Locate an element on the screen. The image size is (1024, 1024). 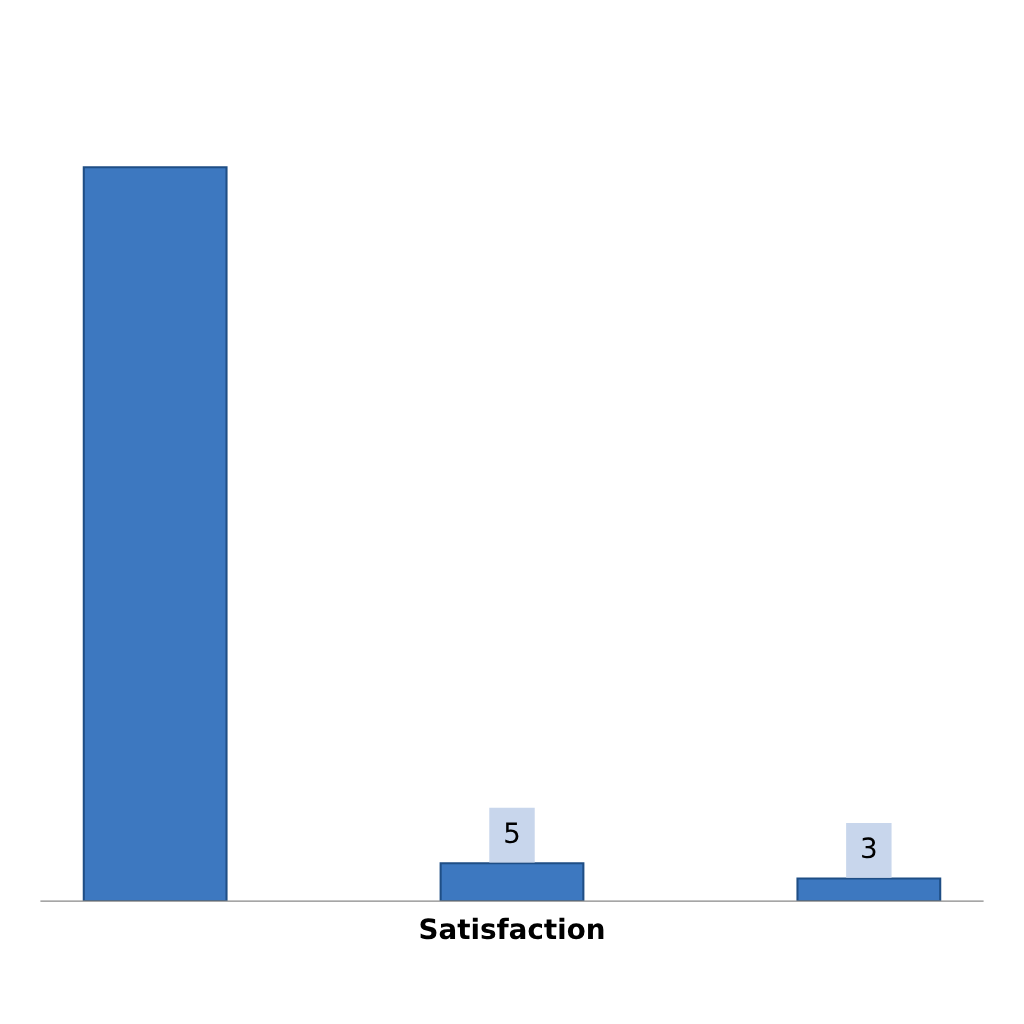
data-label: 5 is located at coordinates (512, 833).